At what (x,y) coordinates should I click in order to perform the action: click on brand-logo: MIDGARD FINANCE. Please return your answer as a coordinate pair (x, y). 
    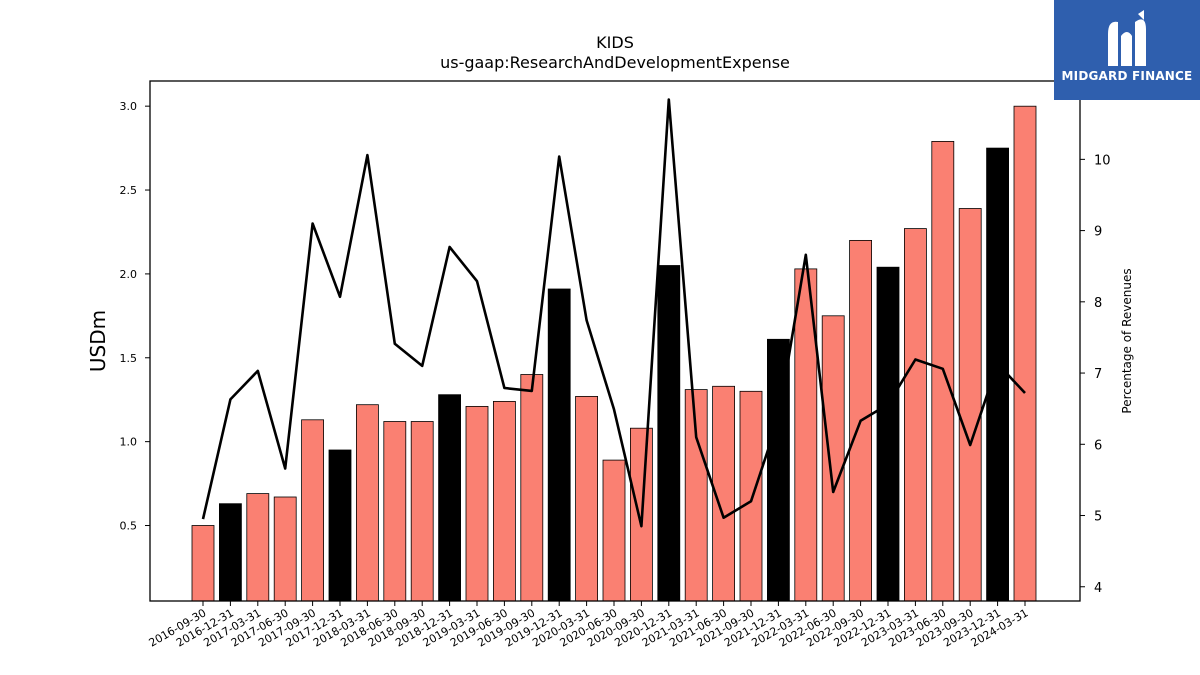
    Looking at the image, I should click on (1127, 50).